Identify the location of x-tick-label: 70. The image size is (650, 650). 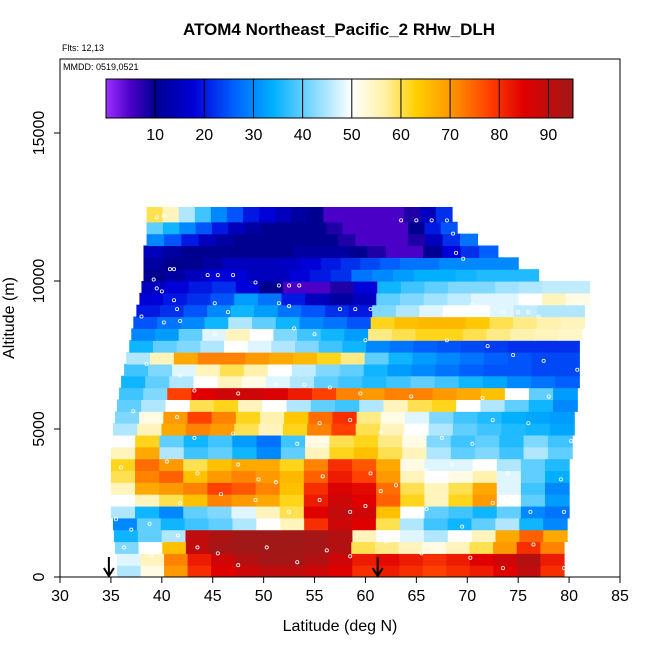
(467, 596).